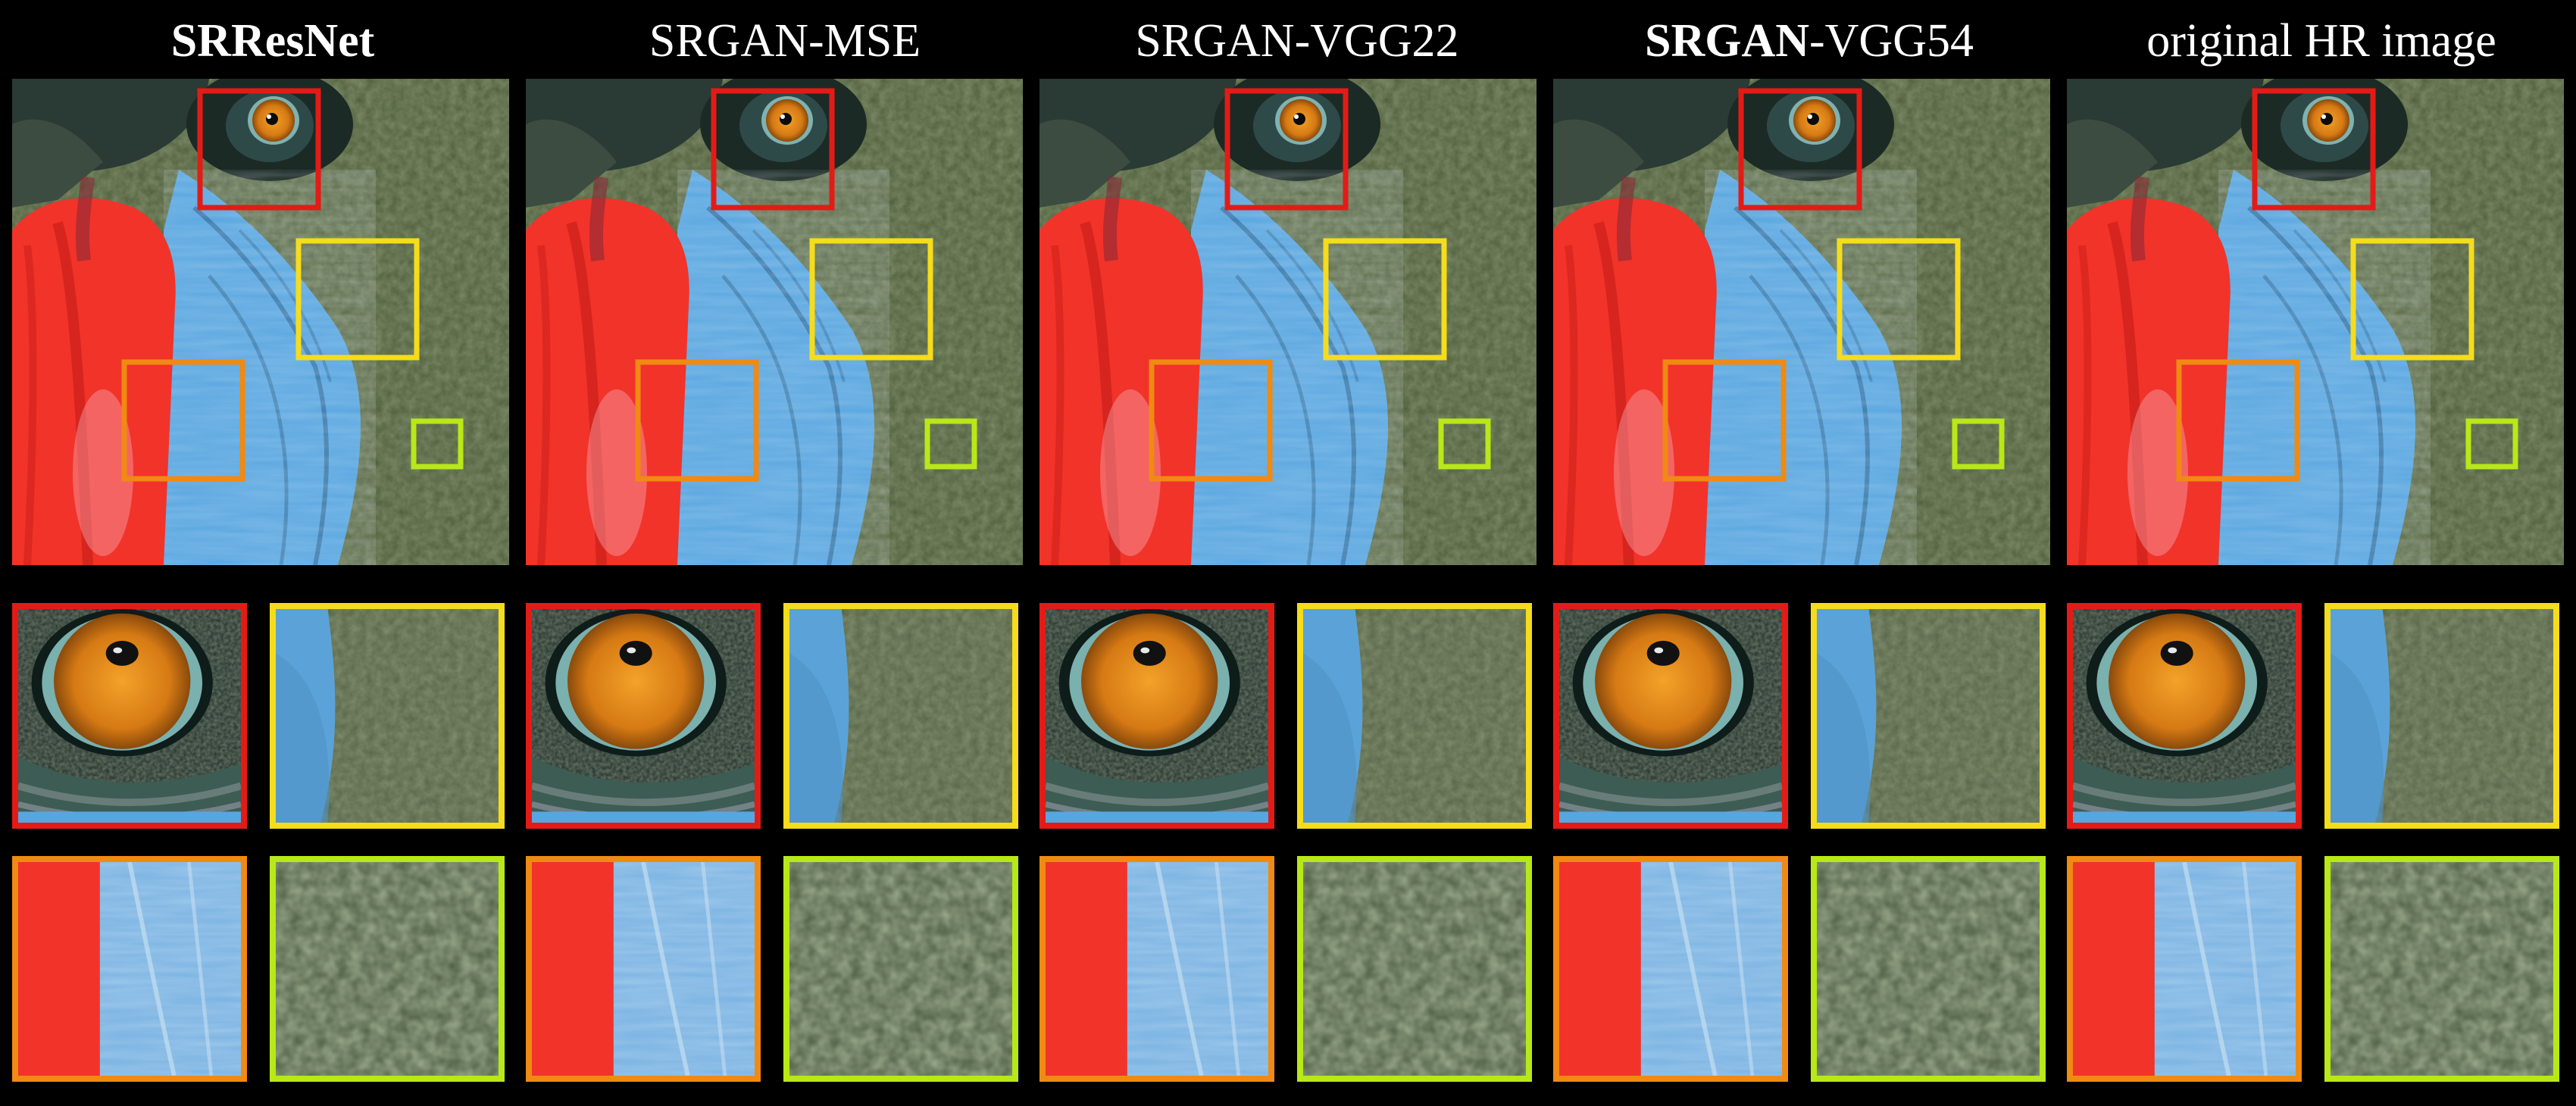  What do you see at coordinates (1928, 969) in the screenshot?
I see `texture-crop-srgan-vgg54` at bounding box center [1928, 969].